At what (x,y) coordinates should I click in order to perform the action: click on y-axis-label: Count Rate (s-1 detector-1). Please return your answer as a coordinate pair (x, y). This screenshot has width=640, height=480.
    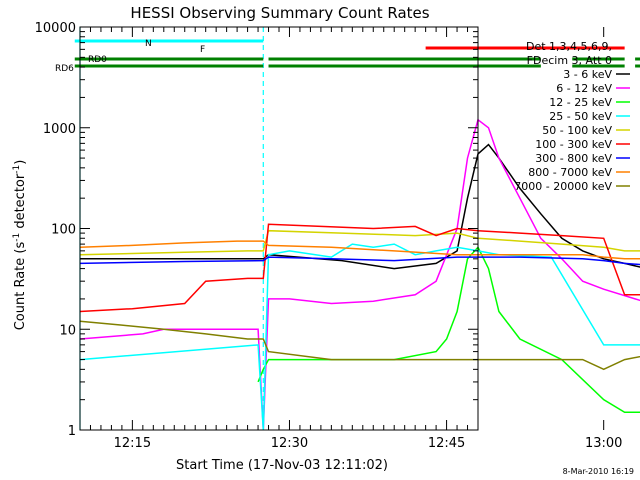
    Looking at the image, I should click on (20, 245).